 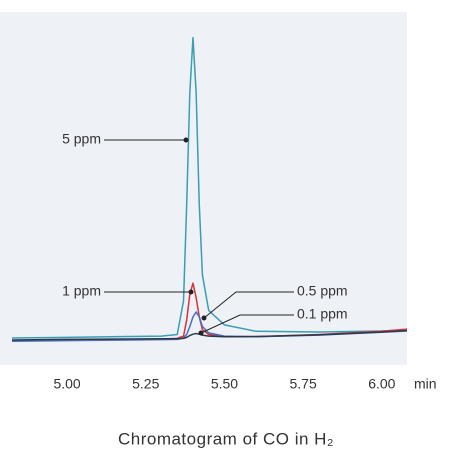 What do you see at coordinates (81, 139) in the screenshot?
I see `series-label: 5 ppm` at bounding box center [81, 139].